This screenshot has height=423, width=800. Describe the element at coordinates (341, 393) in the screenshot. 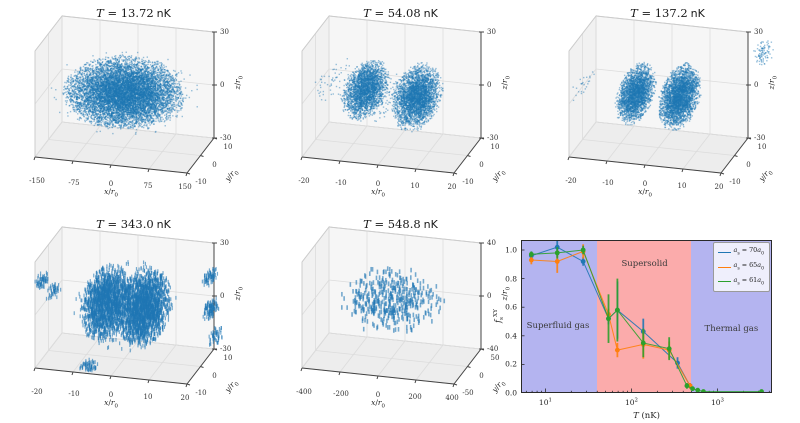

I see `x-tick-label: -200` at that location.